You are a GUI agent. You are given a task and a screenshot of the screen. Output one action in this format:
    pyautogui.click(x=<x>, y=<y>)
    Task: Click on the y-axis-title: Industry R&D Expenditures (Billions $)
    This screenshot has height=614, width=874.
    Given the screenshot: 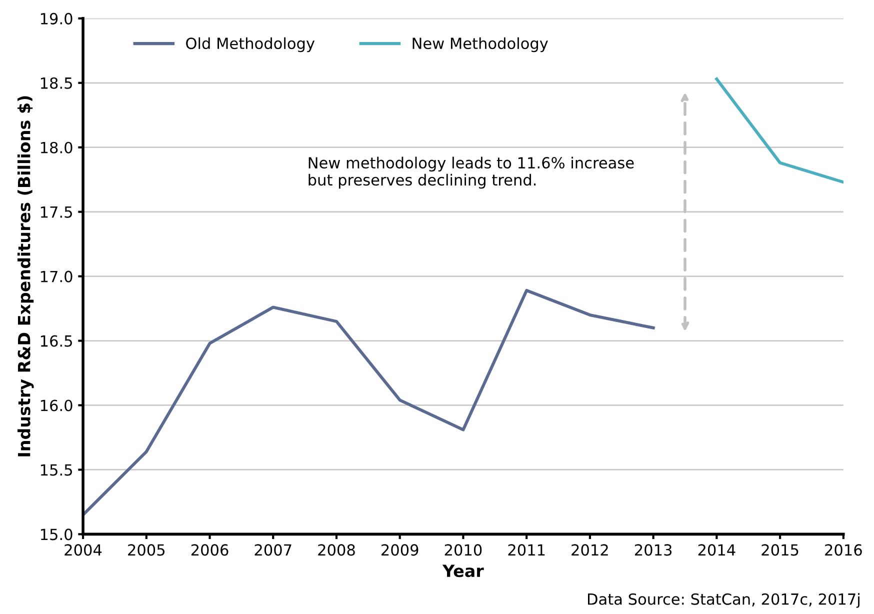 What is the action you would take?
    pyautogui.click(x=25, y=276)
    